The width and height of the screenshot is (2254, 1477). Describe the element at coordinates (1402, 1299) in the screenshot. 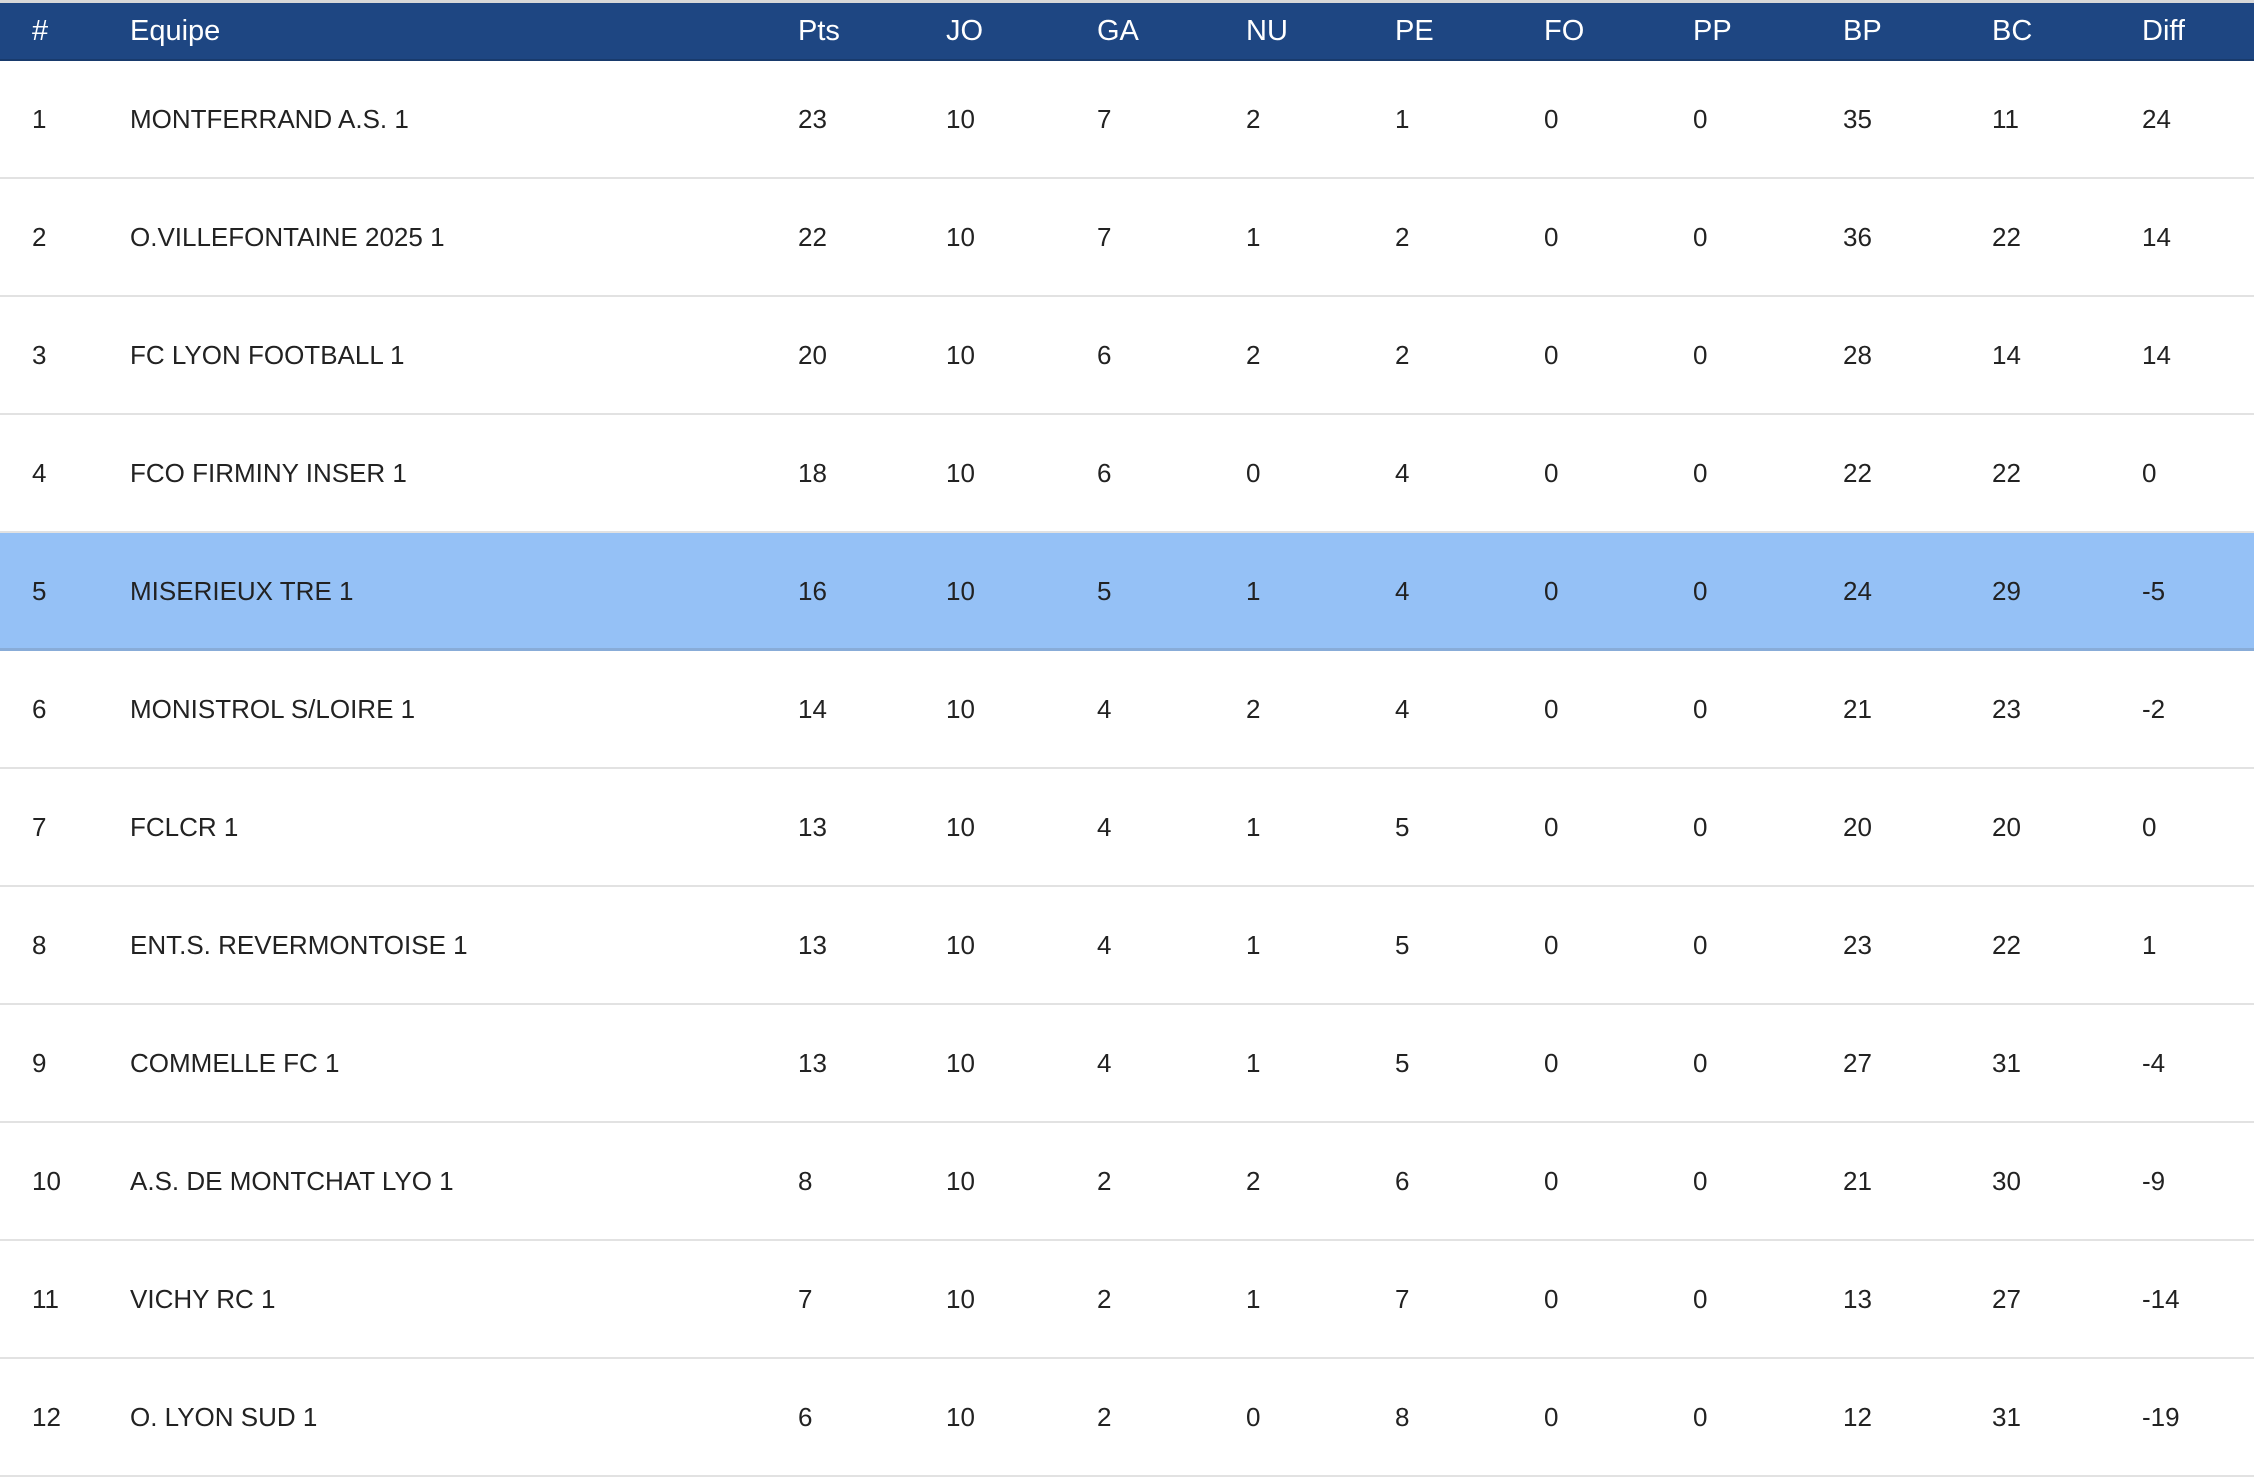

I see `cell-lost: 7` at that location.